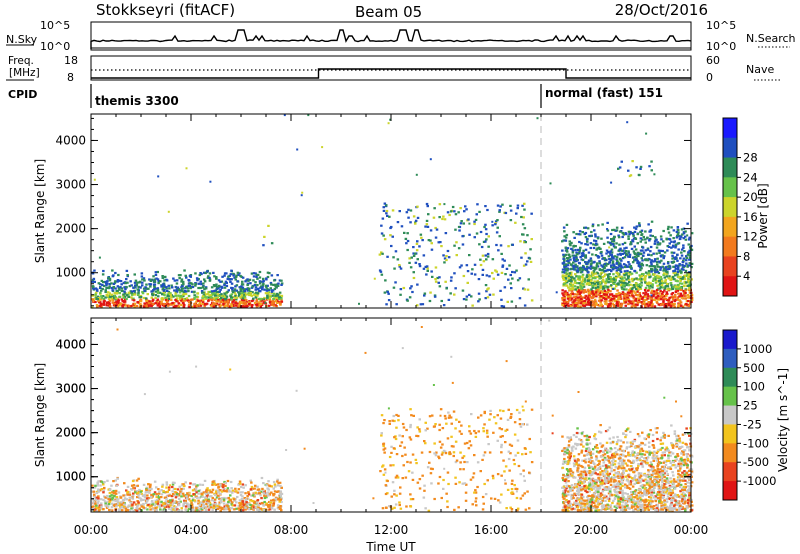  I want to click on colorbar-swatch, so click(730, 266).